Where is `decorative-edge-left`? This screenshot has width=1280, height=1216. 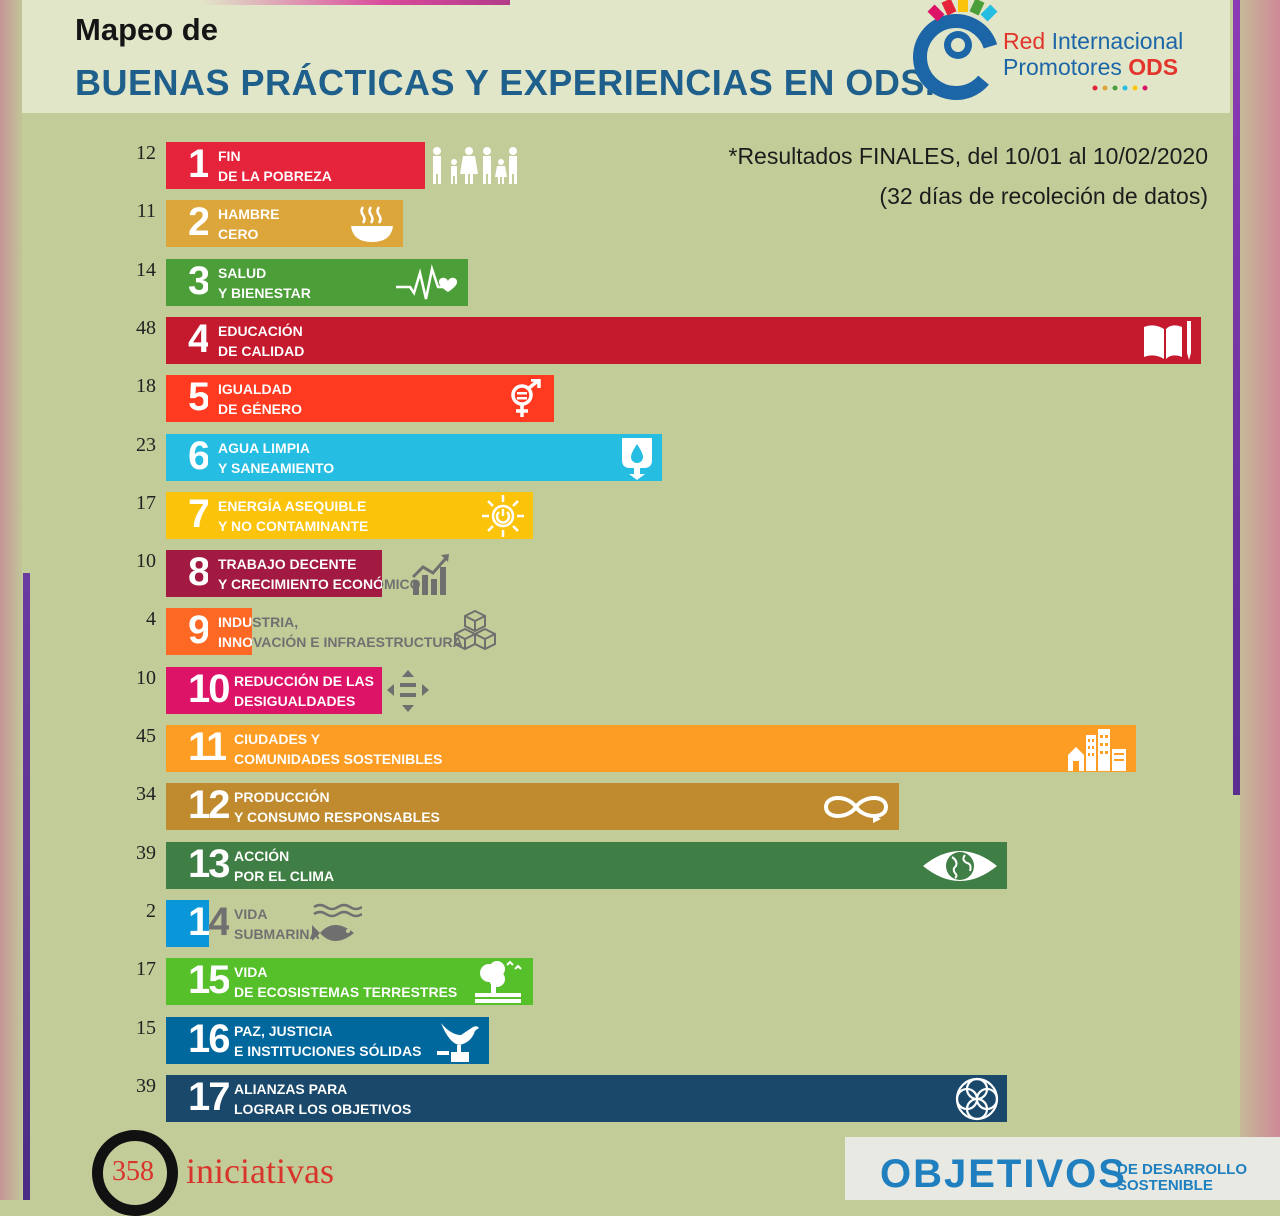 decorative-edge-left is located at coordinates (11, 600).